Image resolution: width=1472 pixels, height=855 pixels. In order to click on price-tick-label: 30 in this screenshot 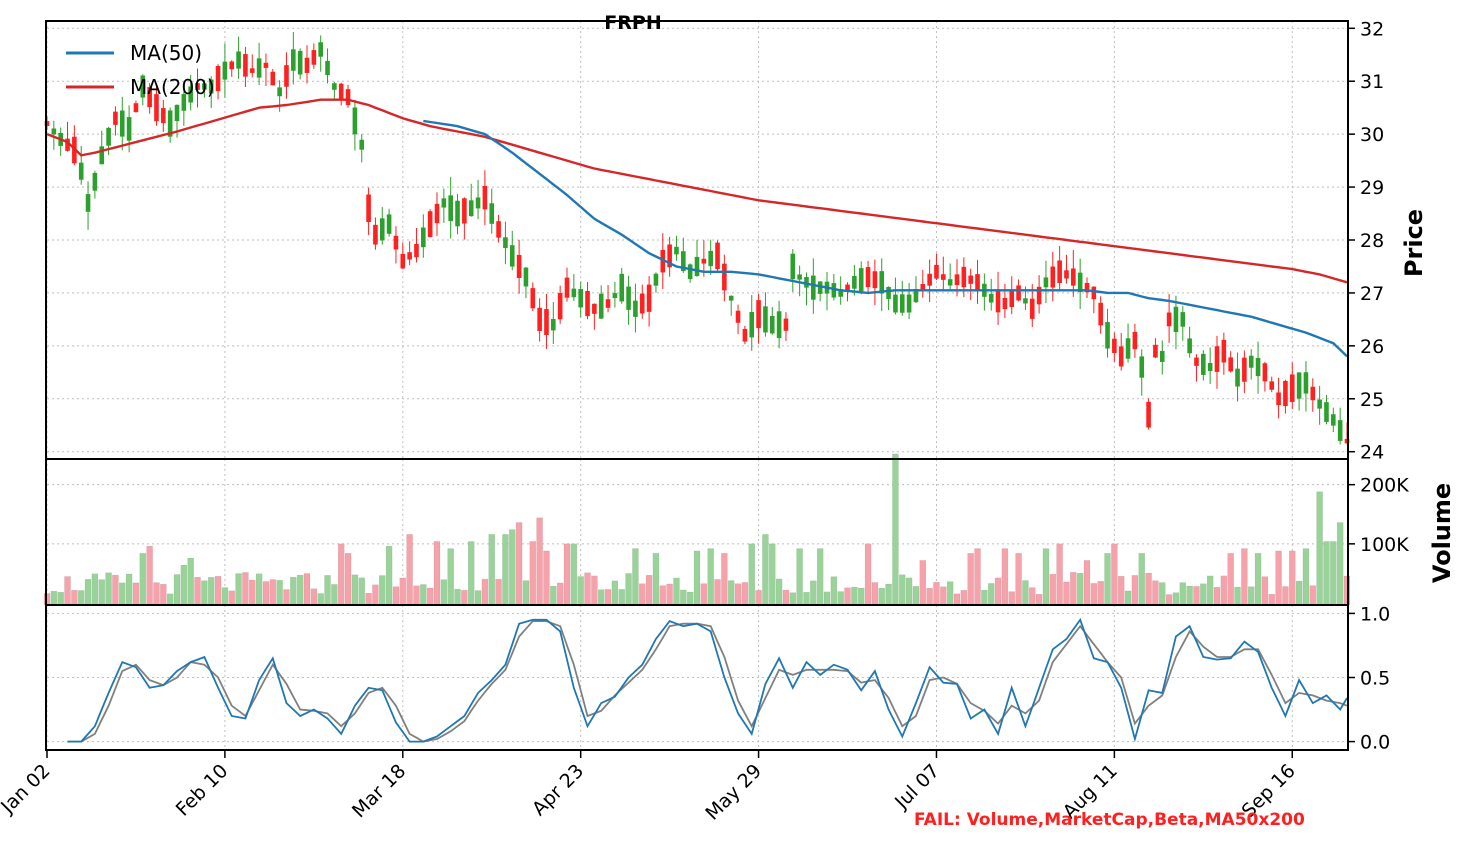, I will do `click(1372, 135)`.